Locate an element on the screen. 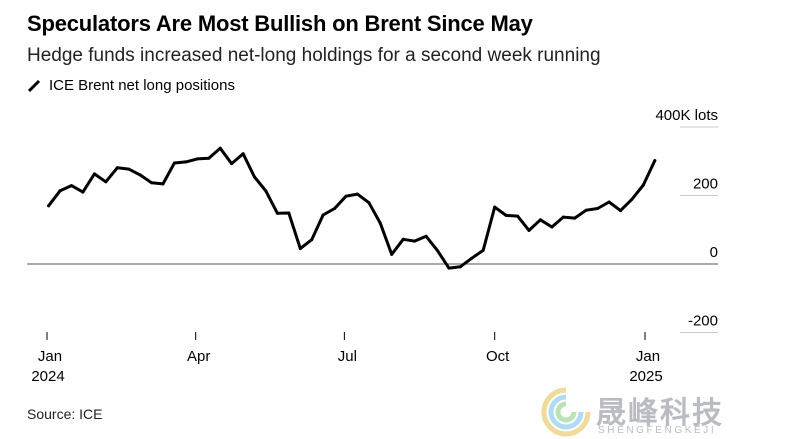  x-tick-year-label: 2025 is located at coordinates (645, 376).